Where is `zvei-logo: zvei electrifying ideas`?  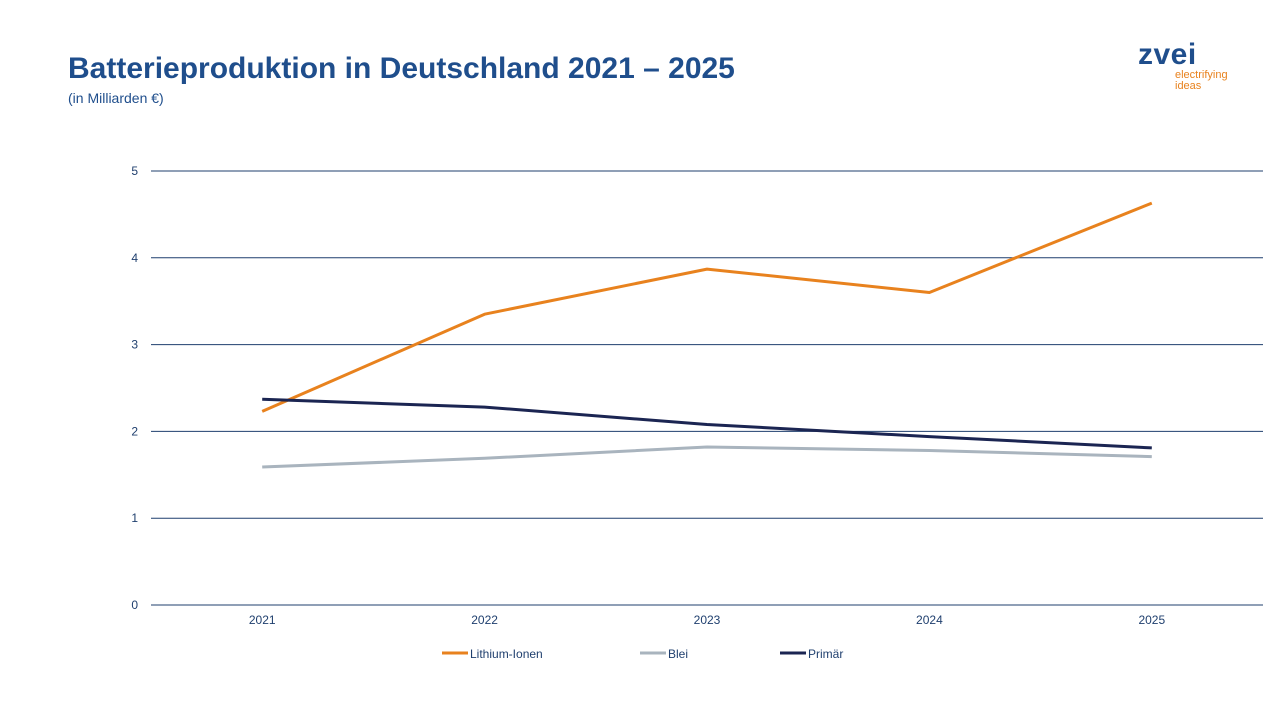
zvei-logo: zvei electrifying ideas is located at coordinates (1183, 66).